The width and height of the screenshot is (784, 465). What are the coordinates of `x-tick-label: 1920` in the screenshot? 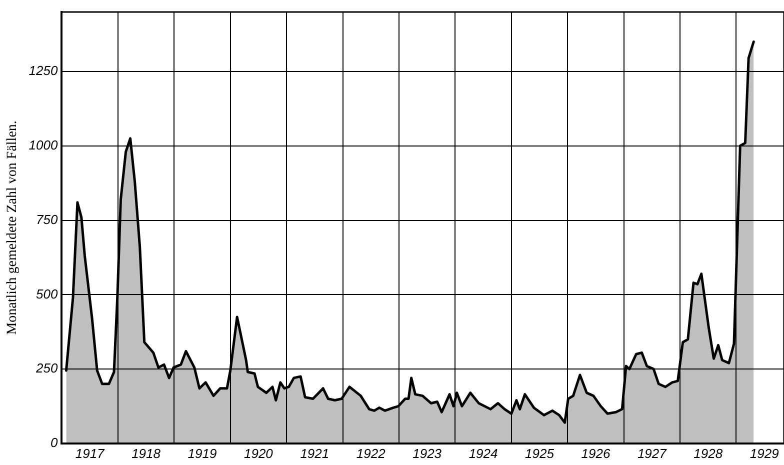 It's located at (259, 453).